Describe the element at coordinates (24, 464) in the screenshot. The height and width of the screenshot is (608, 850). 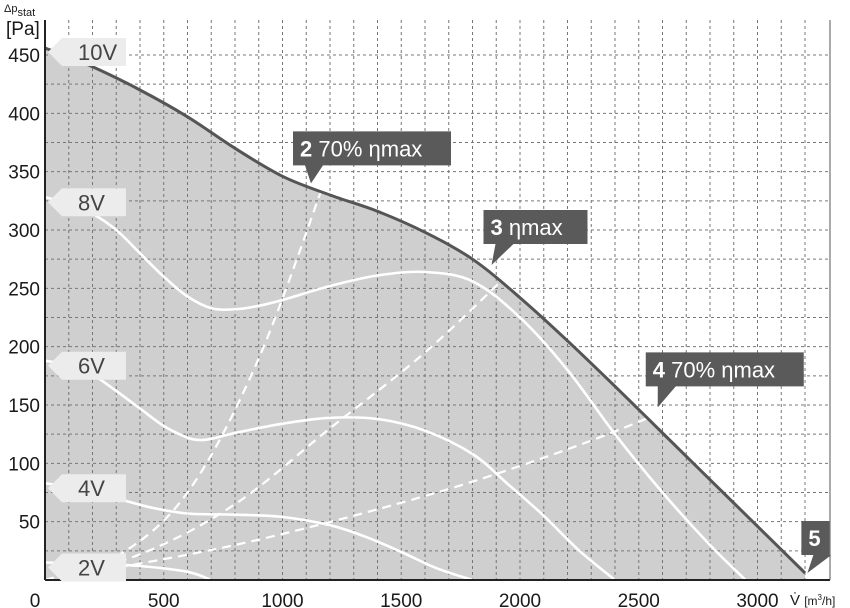
I see `y-tick-label: 100` at that location.